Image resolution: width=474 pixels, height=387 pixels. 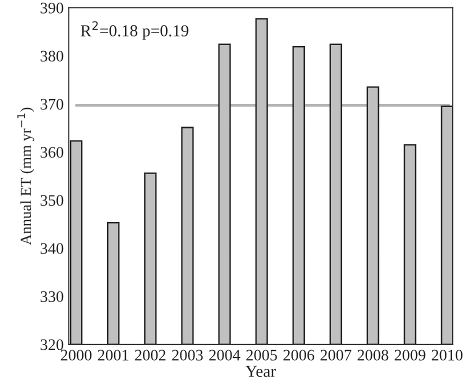 I want to click on y-tick-label: 370, so click(x=52, y=104).